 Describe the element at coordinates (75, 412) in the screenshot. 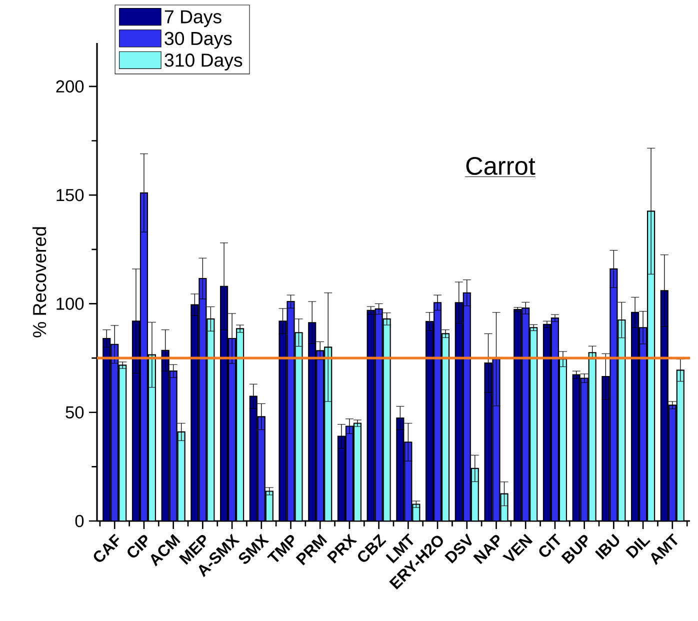

I see `y-tick-label: 50` at that location.